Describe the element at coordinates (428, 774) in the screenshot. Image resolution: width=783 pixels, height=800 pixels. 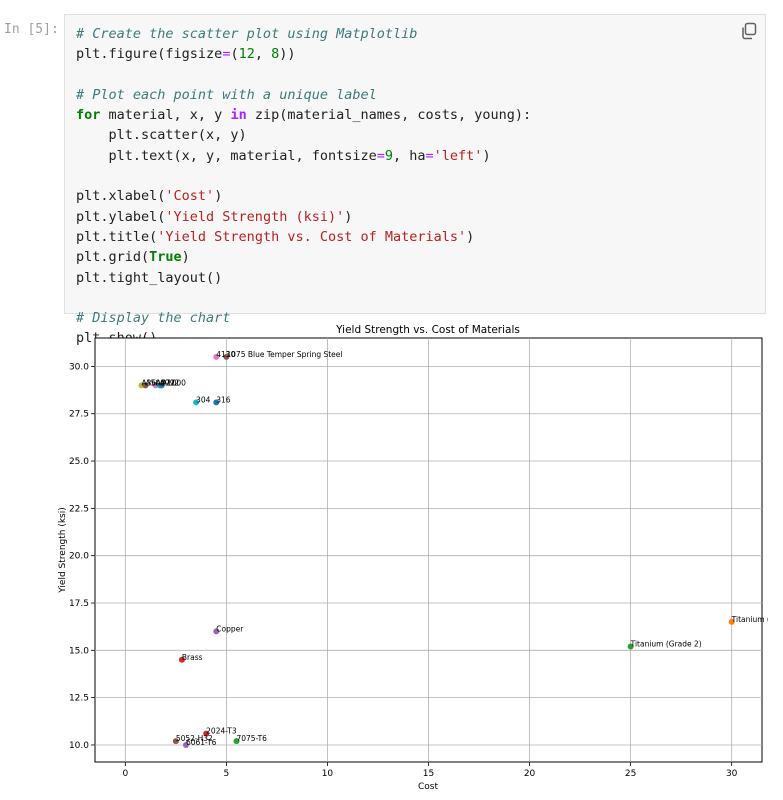
I see `x-tick-label: 15` at that location.